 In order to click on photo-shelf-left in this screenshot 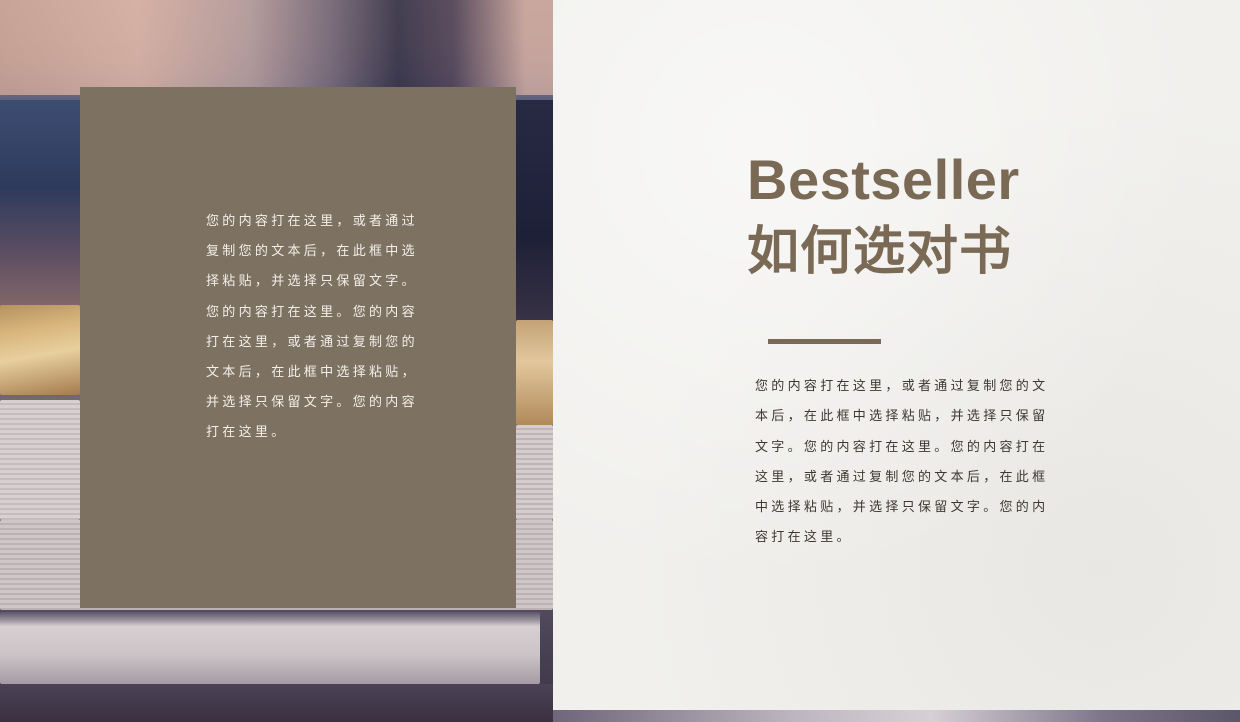, I will do `click(40, 210)`.